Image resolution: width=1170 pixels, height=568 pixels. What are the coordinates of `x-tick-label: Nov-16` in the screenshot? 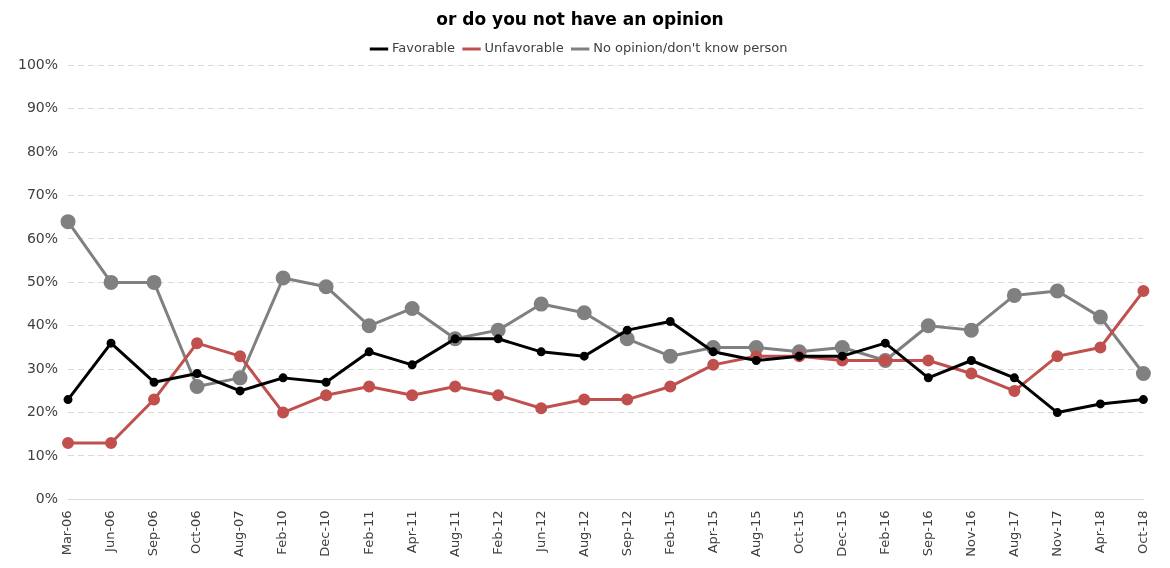 It's located at (970, 533).